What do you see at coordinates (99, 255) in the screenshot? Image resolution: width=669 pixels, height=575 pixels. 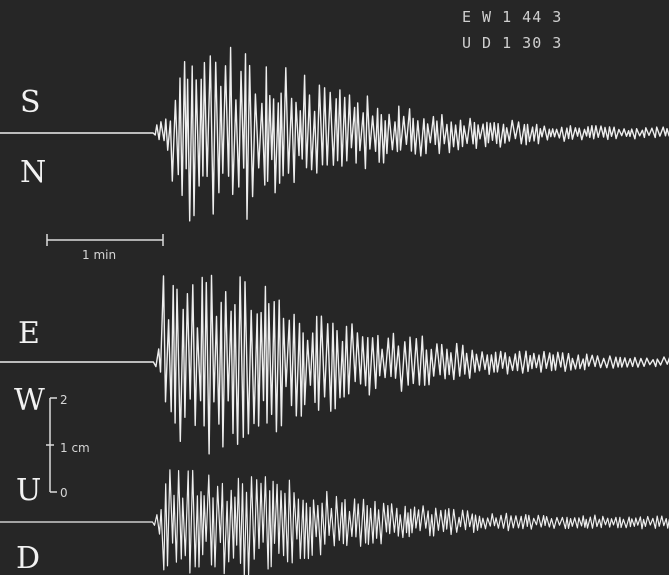 I see `time-scale-label: 1 min` at bounding box center [99, 255].